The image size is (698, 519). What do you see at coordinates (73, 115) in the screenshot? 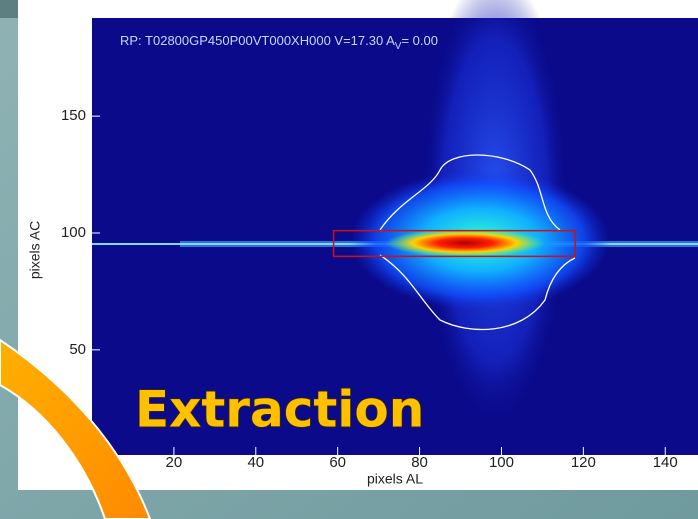
I see `y-tick-label: 150` at bounding box center [73, 115].